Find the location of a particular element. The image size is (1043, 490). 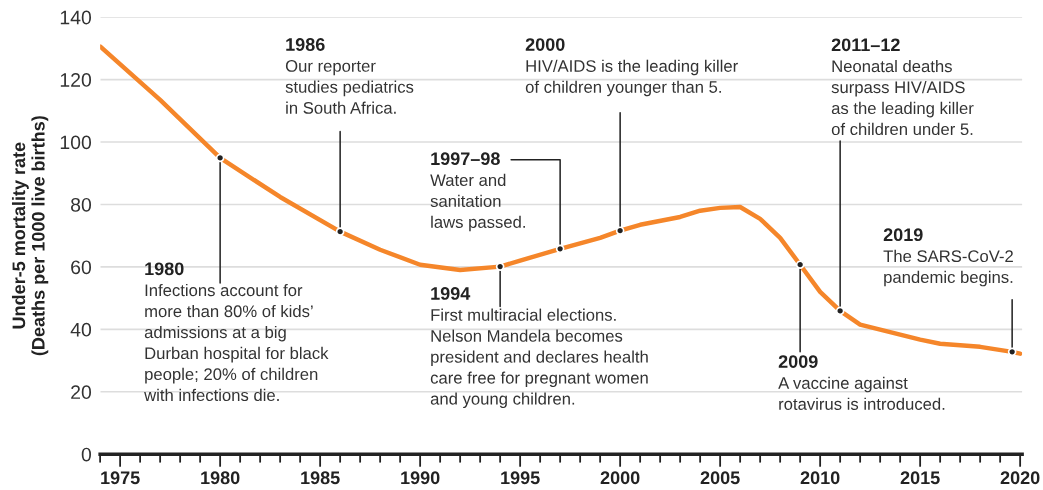

y-tick-label: 60 is located at coordinates (81, 267).